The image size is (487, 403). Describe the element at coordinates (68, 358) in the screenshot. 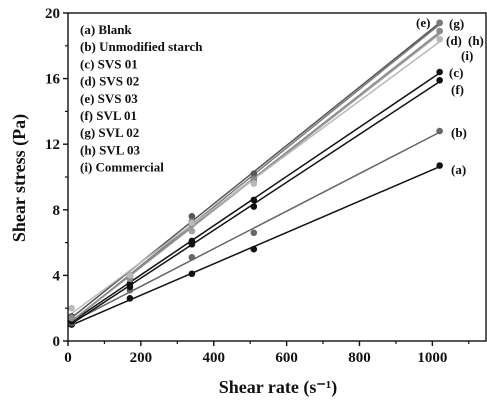

I see `x-tick-label: 0` at that location.